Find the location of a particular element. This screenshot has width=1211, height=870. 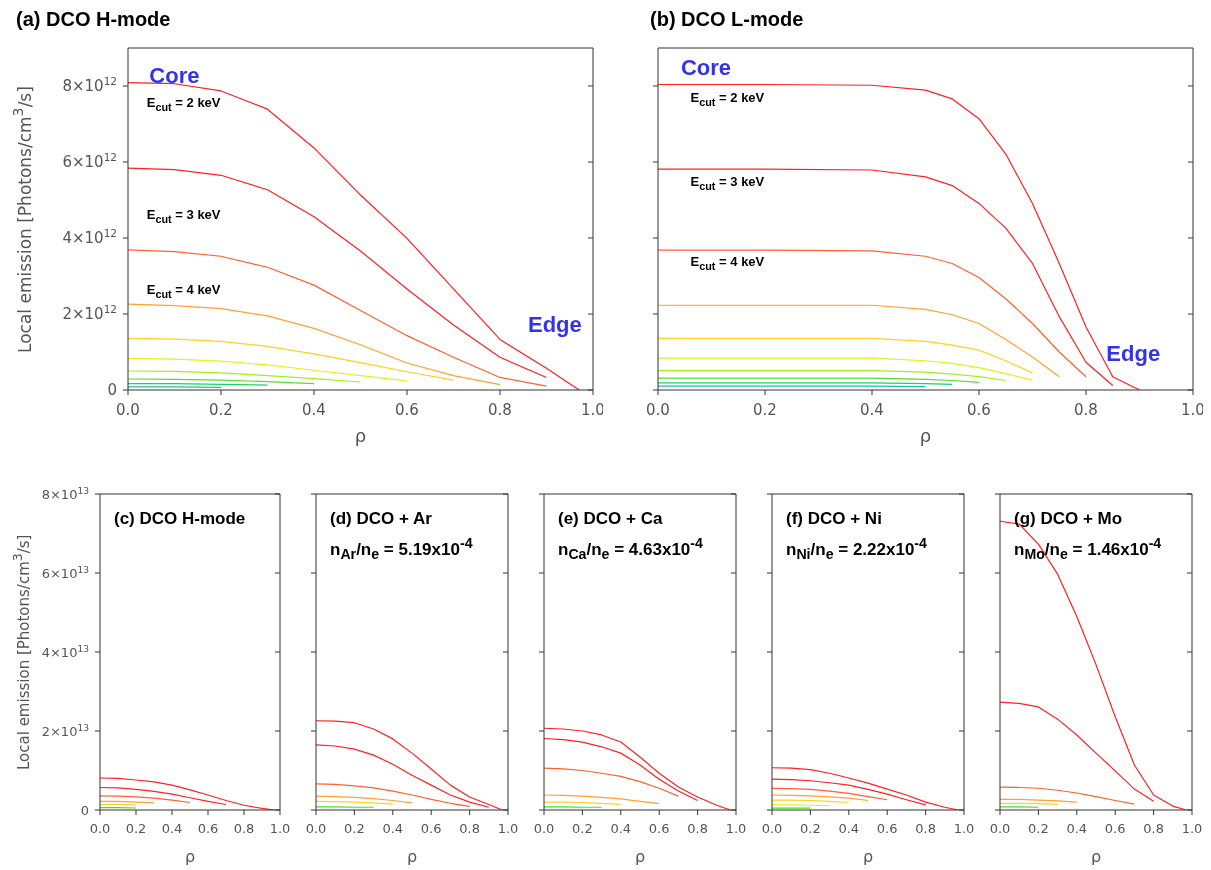

text: (f) DCO + Ni is located at coordinates (834, 519).